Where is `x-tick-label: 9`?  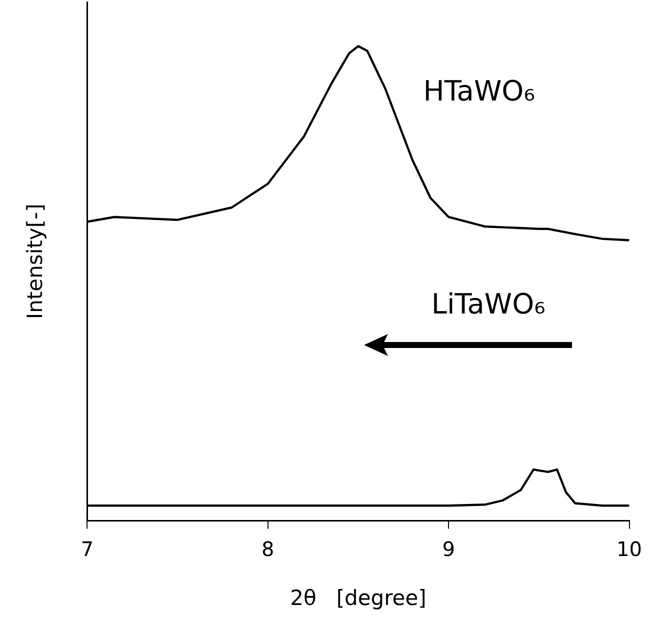
x-tick-label: 9 is located at coordinates (448, 549).